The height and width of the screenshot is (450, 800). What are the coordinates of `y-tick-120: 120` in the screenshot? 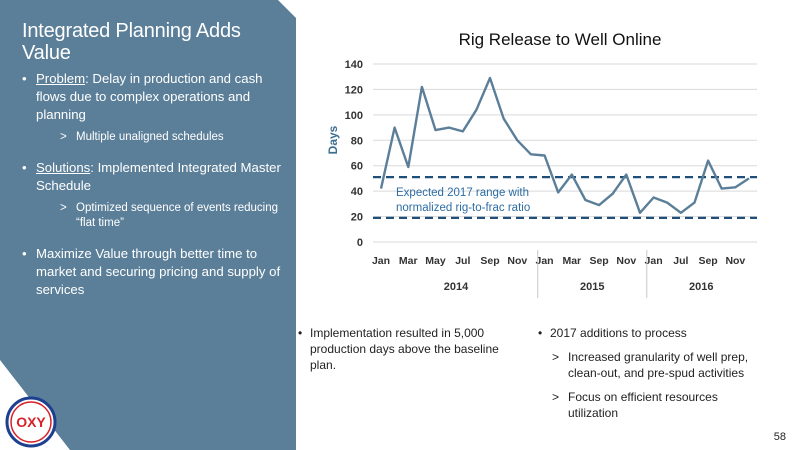 It's located at (354, 90).